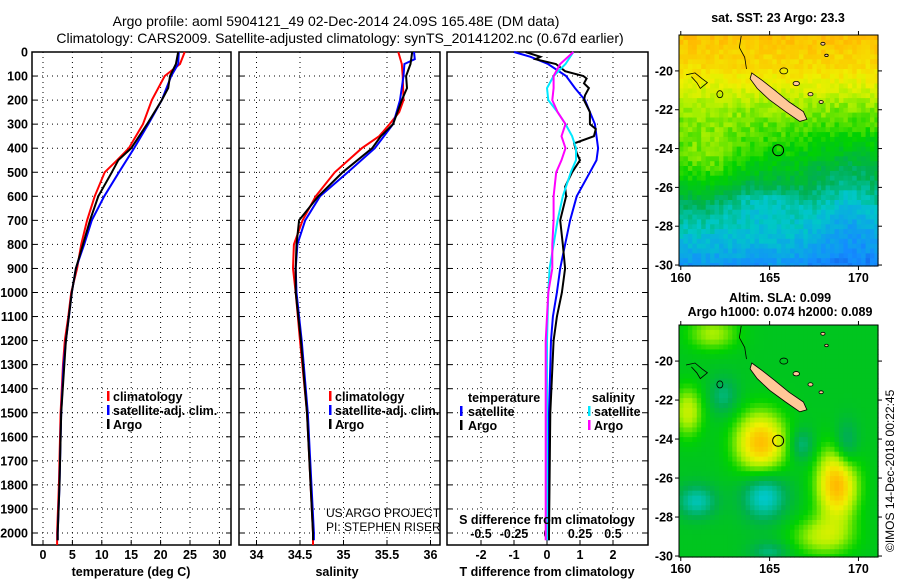 This screenshot has height=580, width=900. I want to click on reef-outline, so click(742, 342).